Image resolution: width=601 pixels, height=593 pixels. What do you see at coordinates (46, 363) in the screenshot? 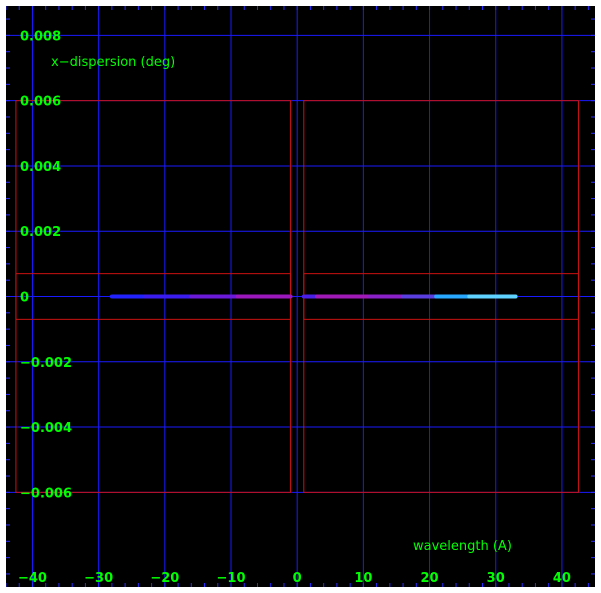
I see `y-tick-label: −0.002` at bounding box center [46, 363].